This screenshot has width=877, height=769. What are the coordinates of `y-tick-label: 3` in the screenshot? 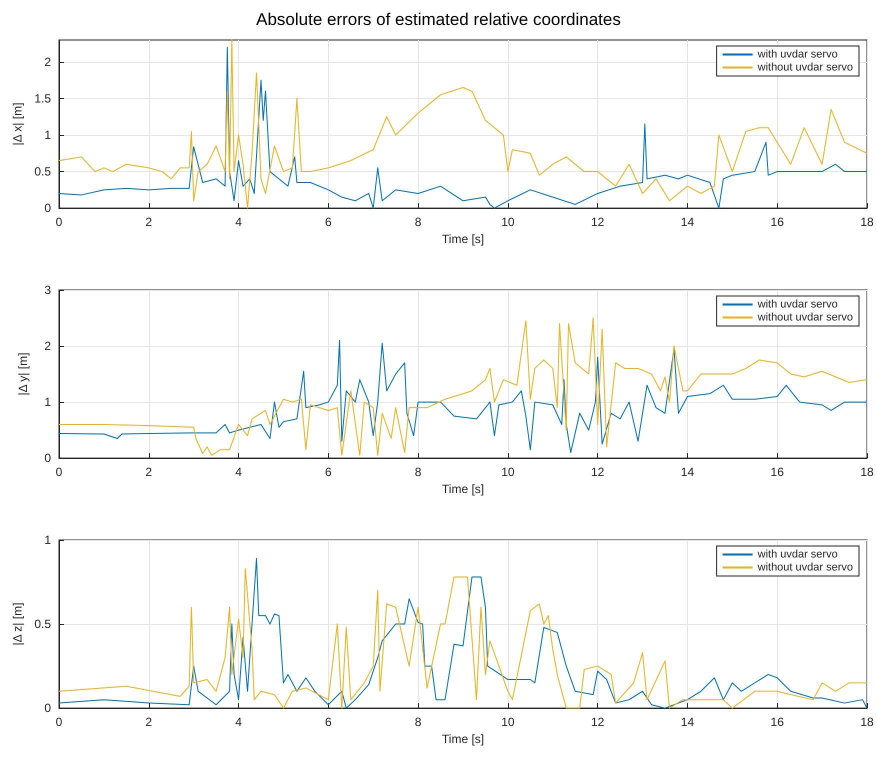 It's located at (48, 290).